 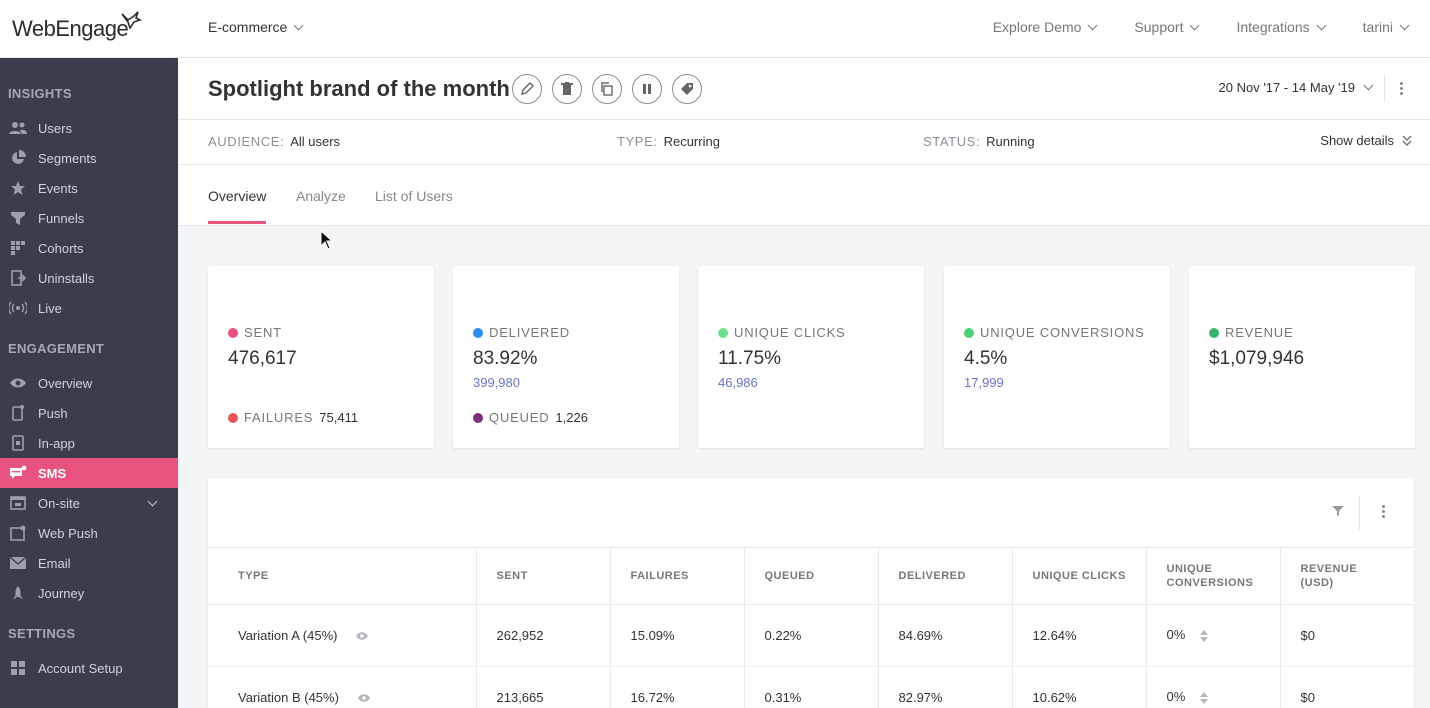 I want to click on sidebar-item-segments: Segments, so click(x=89, y=158).